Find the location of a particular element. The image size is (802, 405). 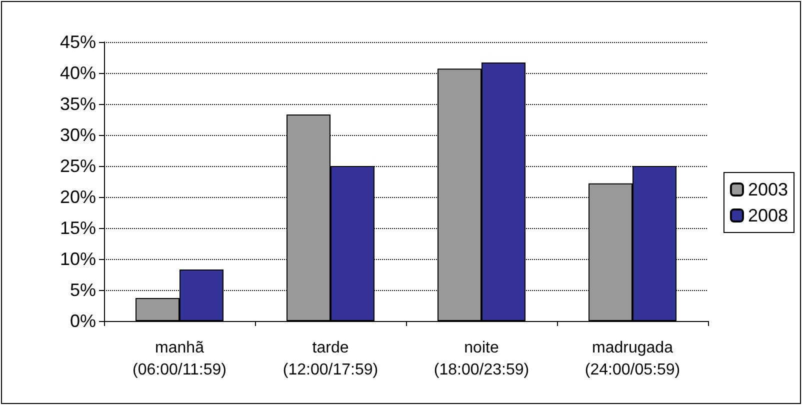

y-tick-label: 30% is located at coordinates (78, 135).